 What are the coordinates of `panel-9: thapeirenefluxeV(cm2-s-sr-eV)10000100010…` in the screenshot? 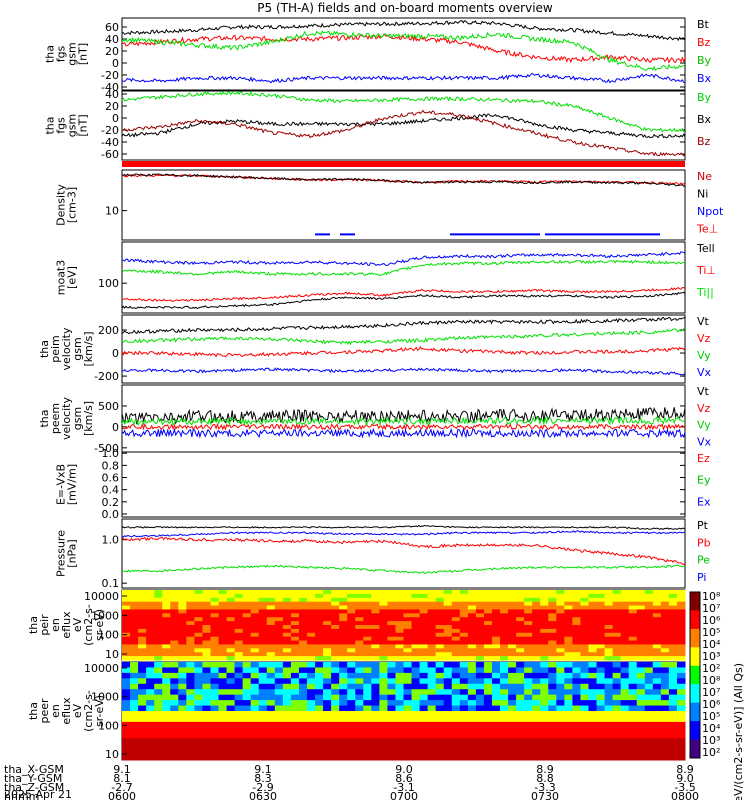 It's located at (356, 625).